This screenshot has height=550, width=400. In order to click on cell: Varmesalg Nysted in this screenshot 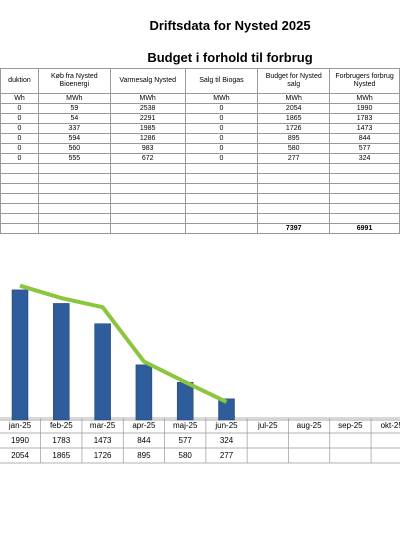, I will do `click(147, 81)`.